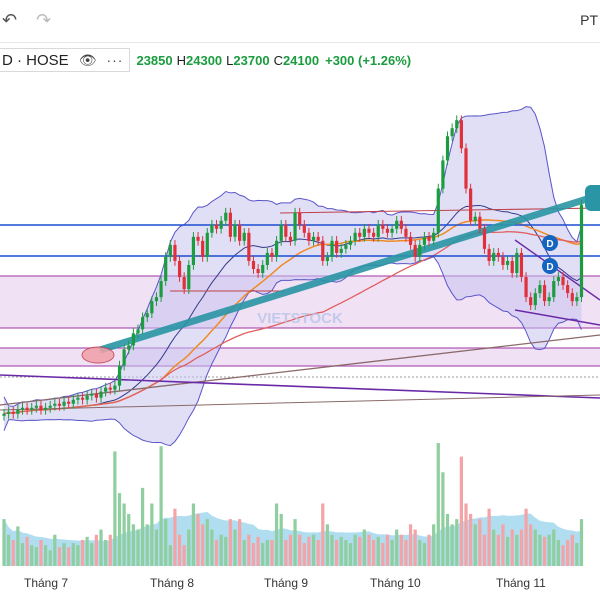  I want to click on high-value: 24300, so click(204, 60).